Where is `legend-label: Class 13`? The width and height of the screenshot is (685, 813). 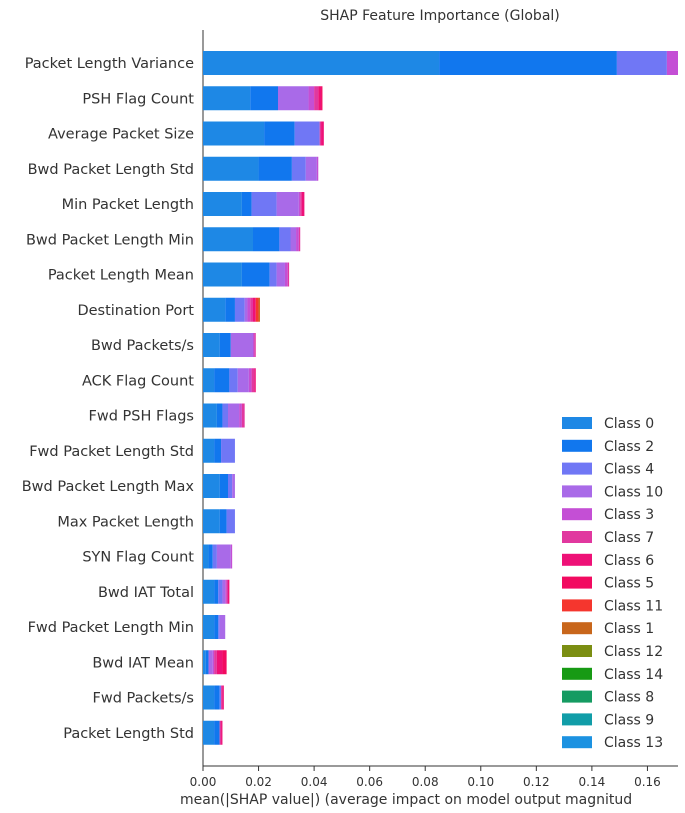
legend-label: Class 13 is located at coordinates (633, 743).